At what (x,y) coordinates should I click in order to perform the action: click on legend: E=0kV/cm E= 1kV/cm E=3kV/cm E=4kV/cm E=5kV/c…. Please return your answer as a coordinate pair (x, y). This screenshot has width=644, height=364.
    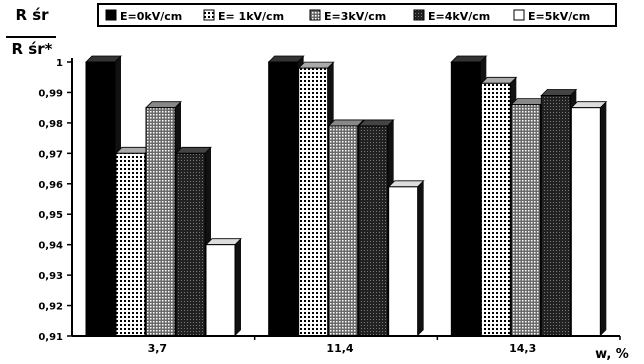
    Looking at the image, I should click on (357, 15).